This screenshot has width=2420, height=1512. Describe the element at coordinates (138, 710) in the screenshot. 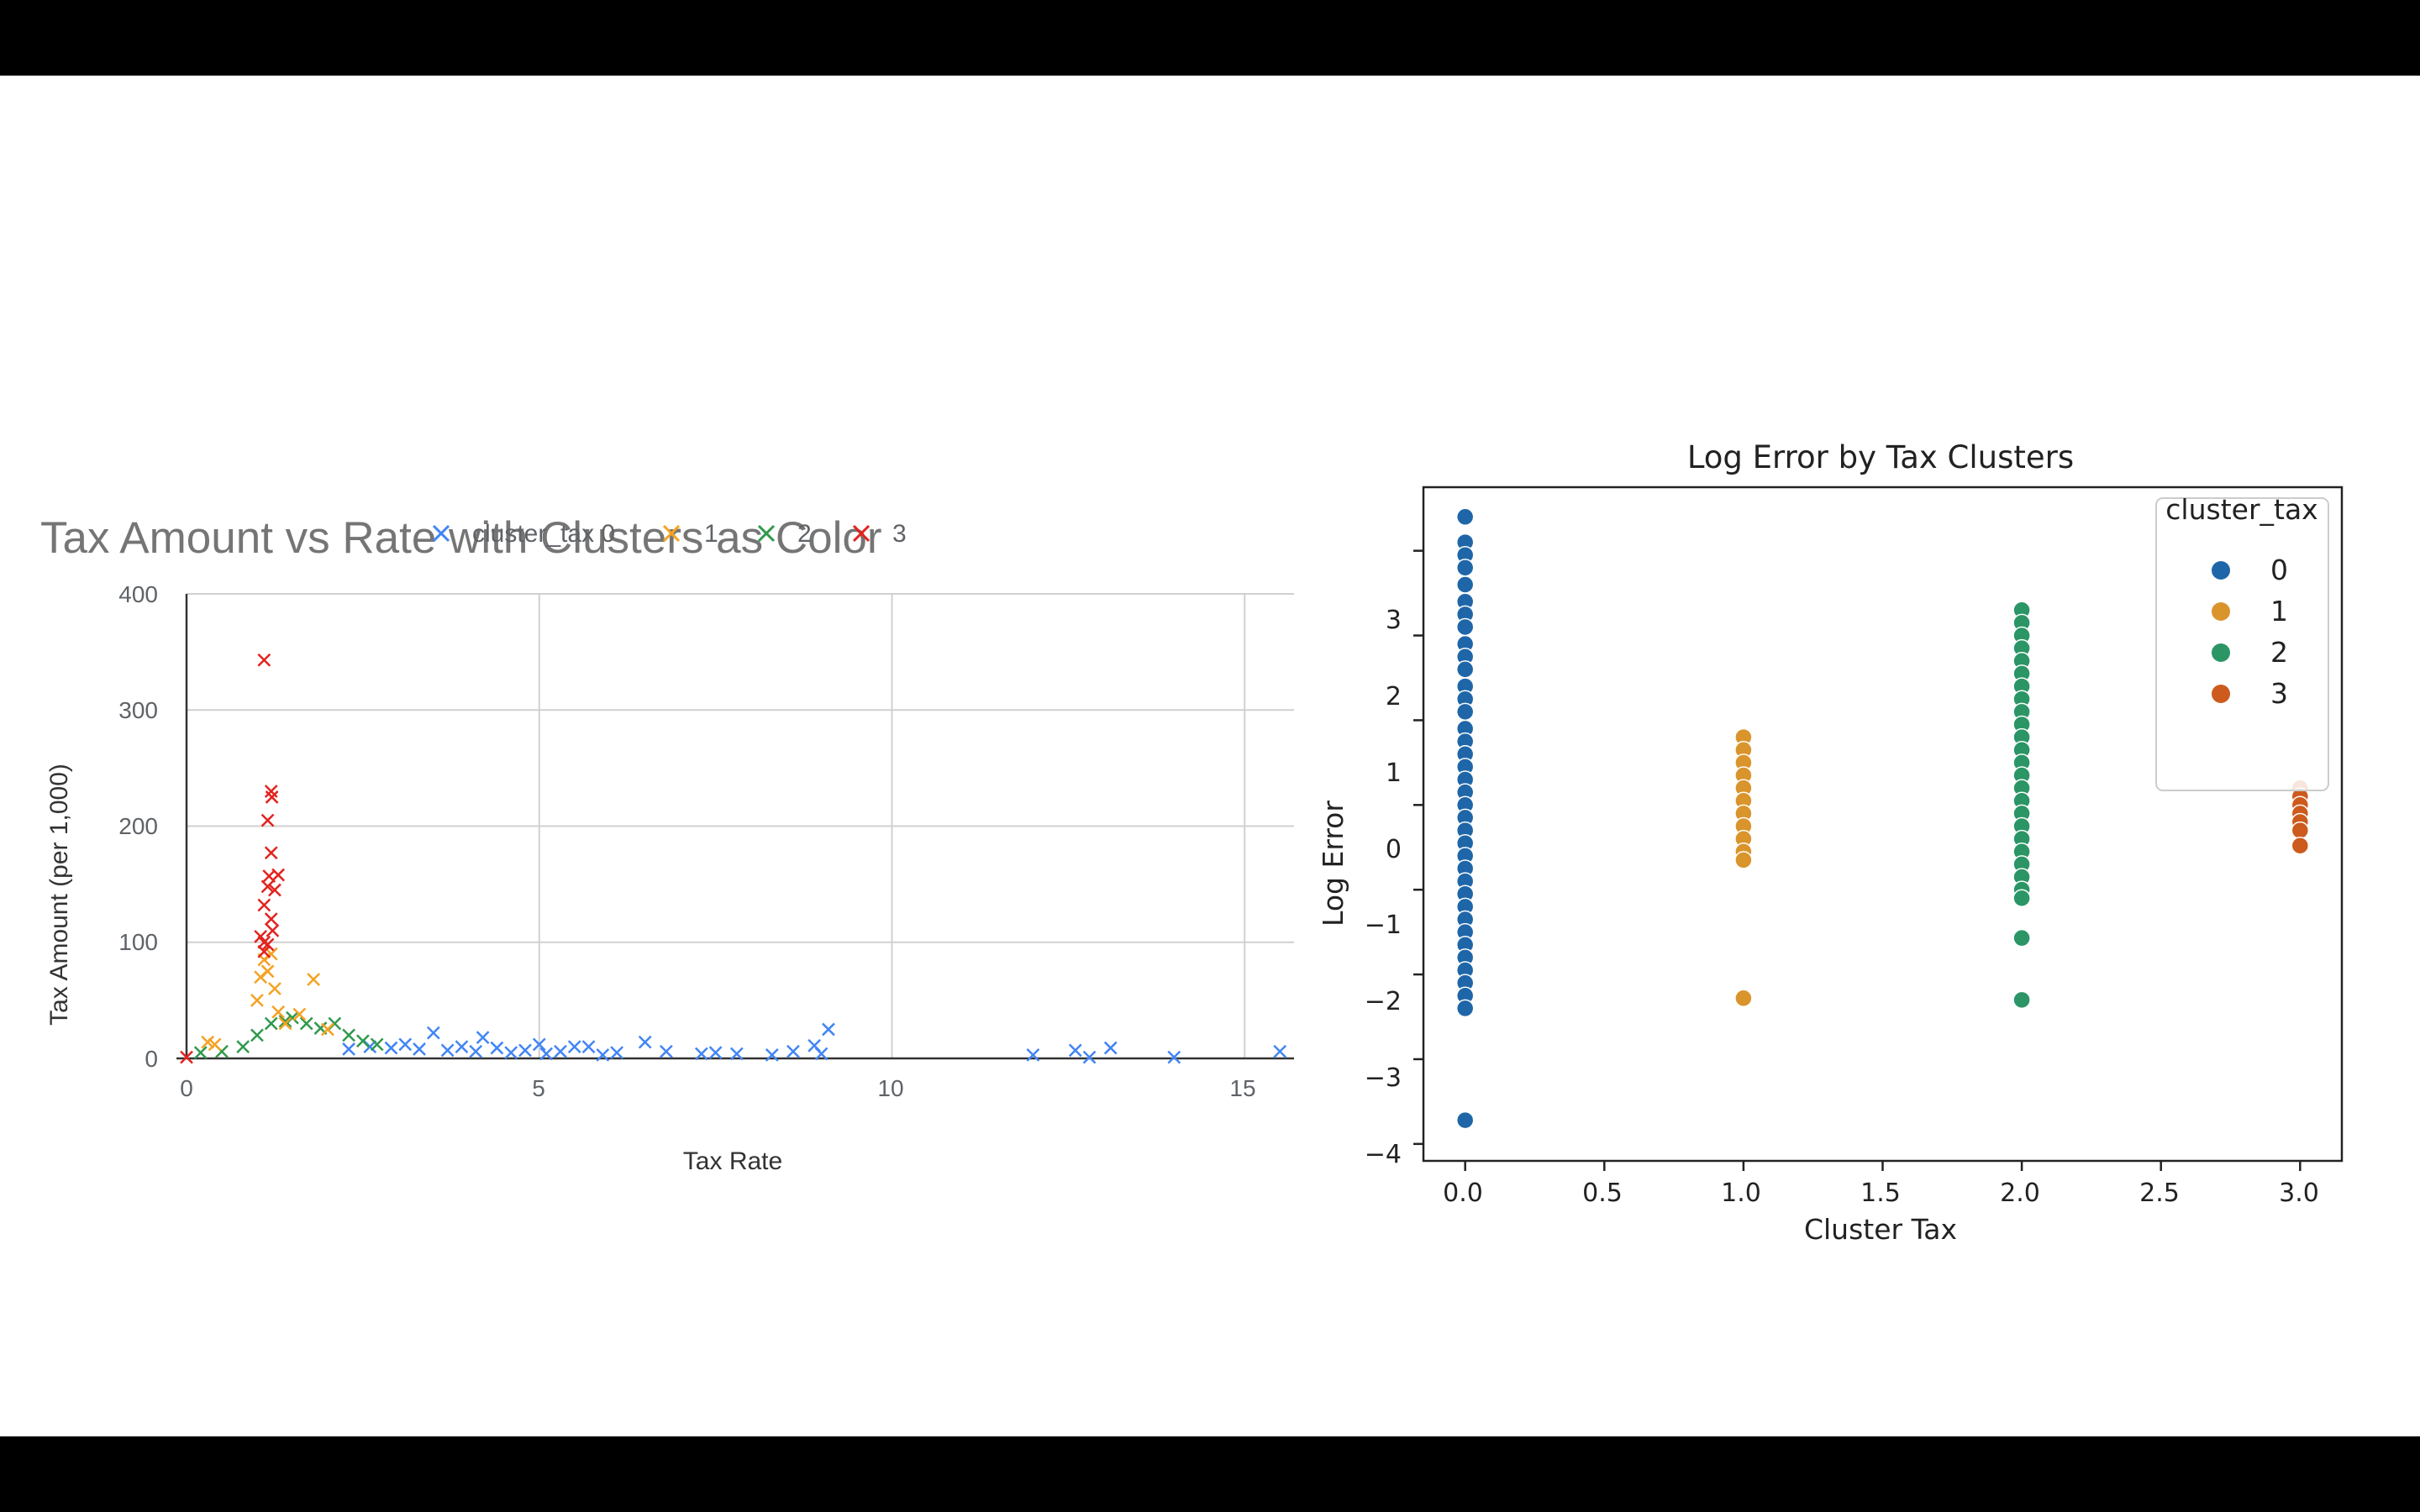

I see `left-y-tick-label: 300` at that location.